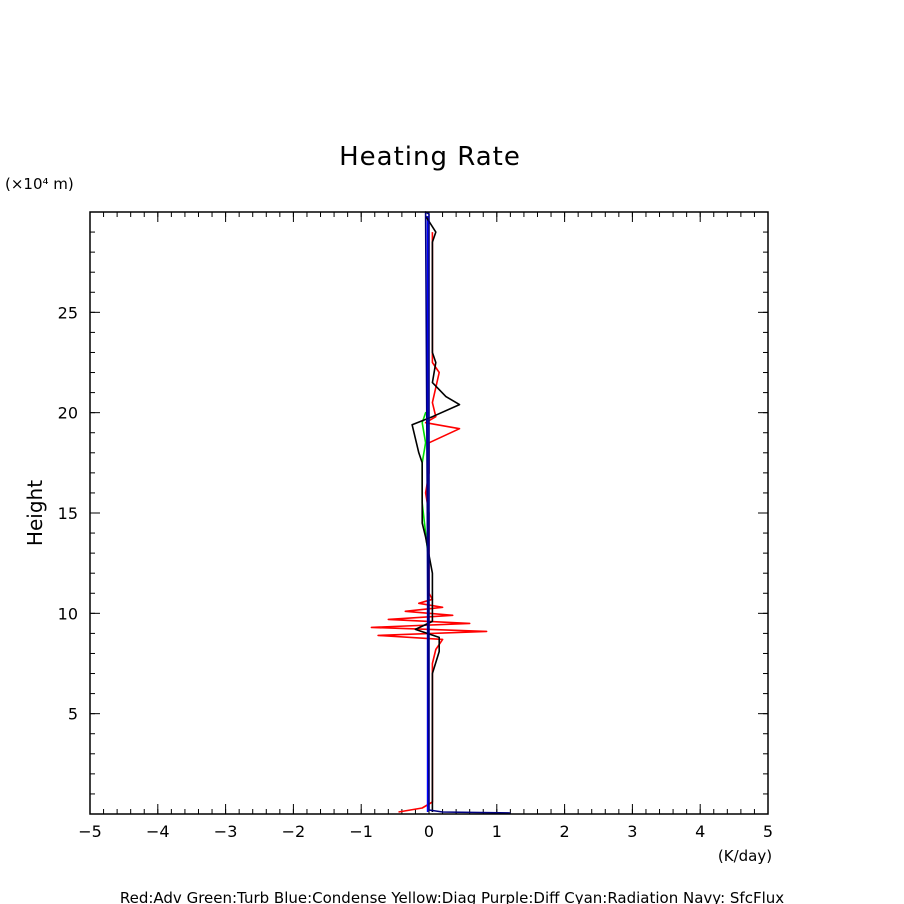  Describe the element at coordinates (68, 312) in the screenshot. I see `y-tick-label: 25` at that location.